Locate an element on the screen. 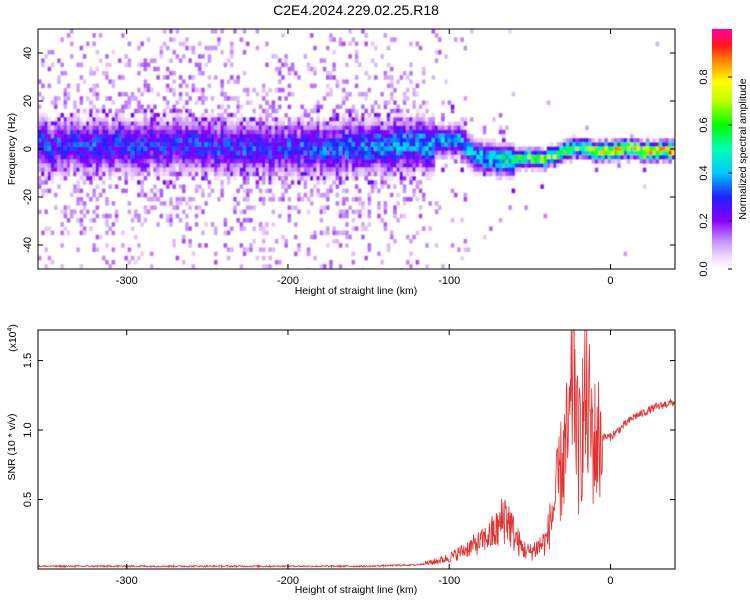 This screenshot has width=750, height=600. colorbar-tick-label: 0.8 is located at coordinates (704, 76).